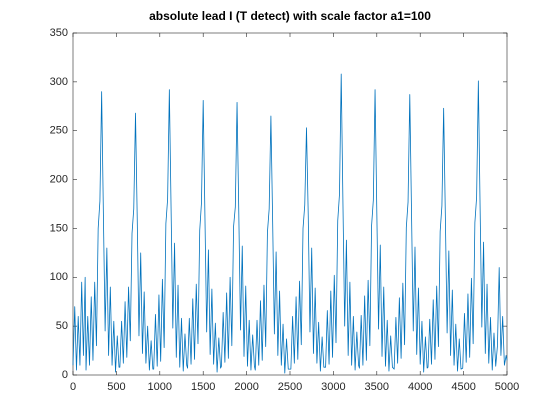 Image resolution: width=560 pixels, height=420 pixels. What do you see at coordinates (333, 387) in the screenshot?
I see `x-tick-label: 3000` at bounding box center [333, 387].